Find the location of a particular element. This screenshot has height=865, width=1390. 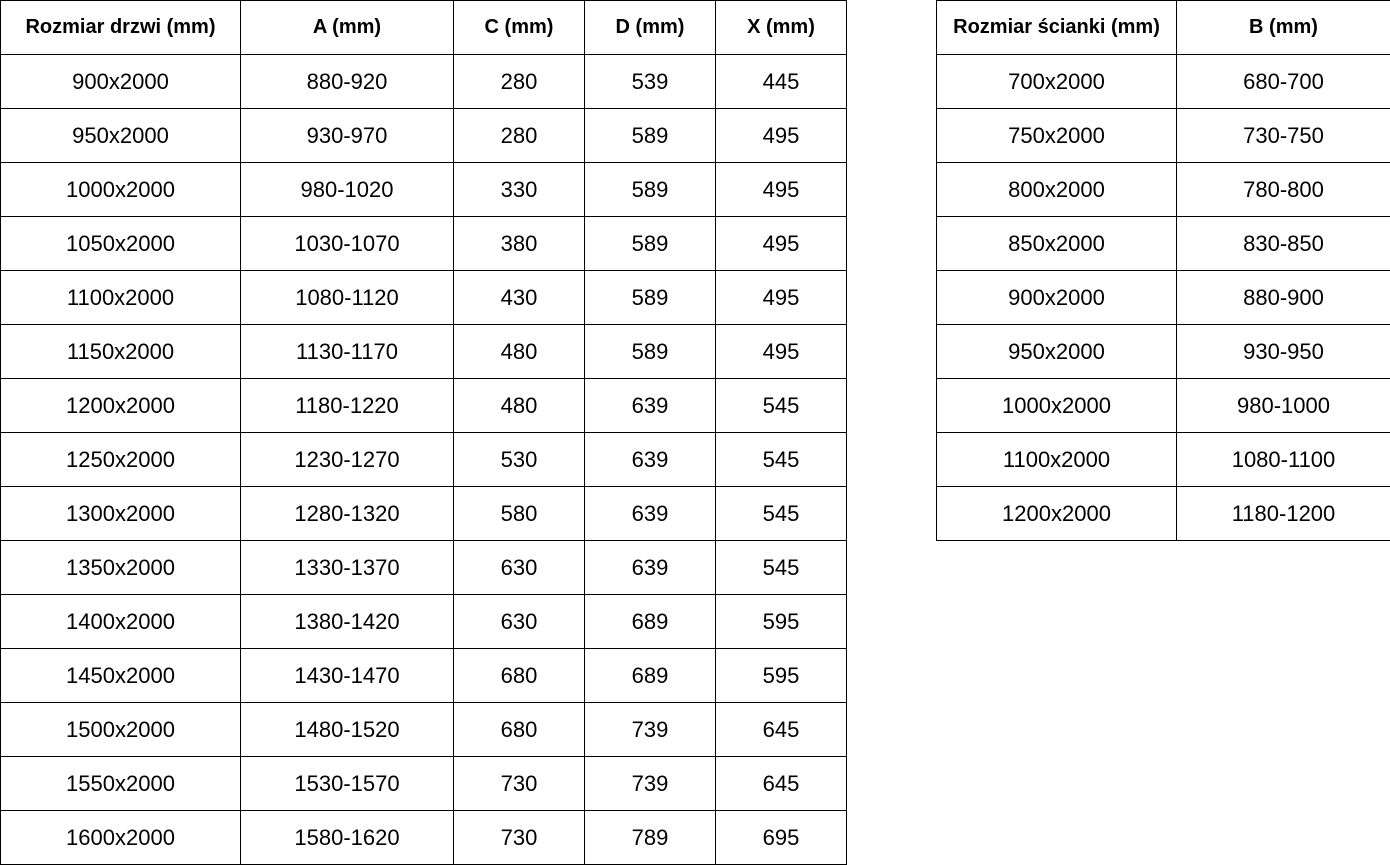

table-row: 1200x2000 1180-1200 is located at coordinates (1163, 513).